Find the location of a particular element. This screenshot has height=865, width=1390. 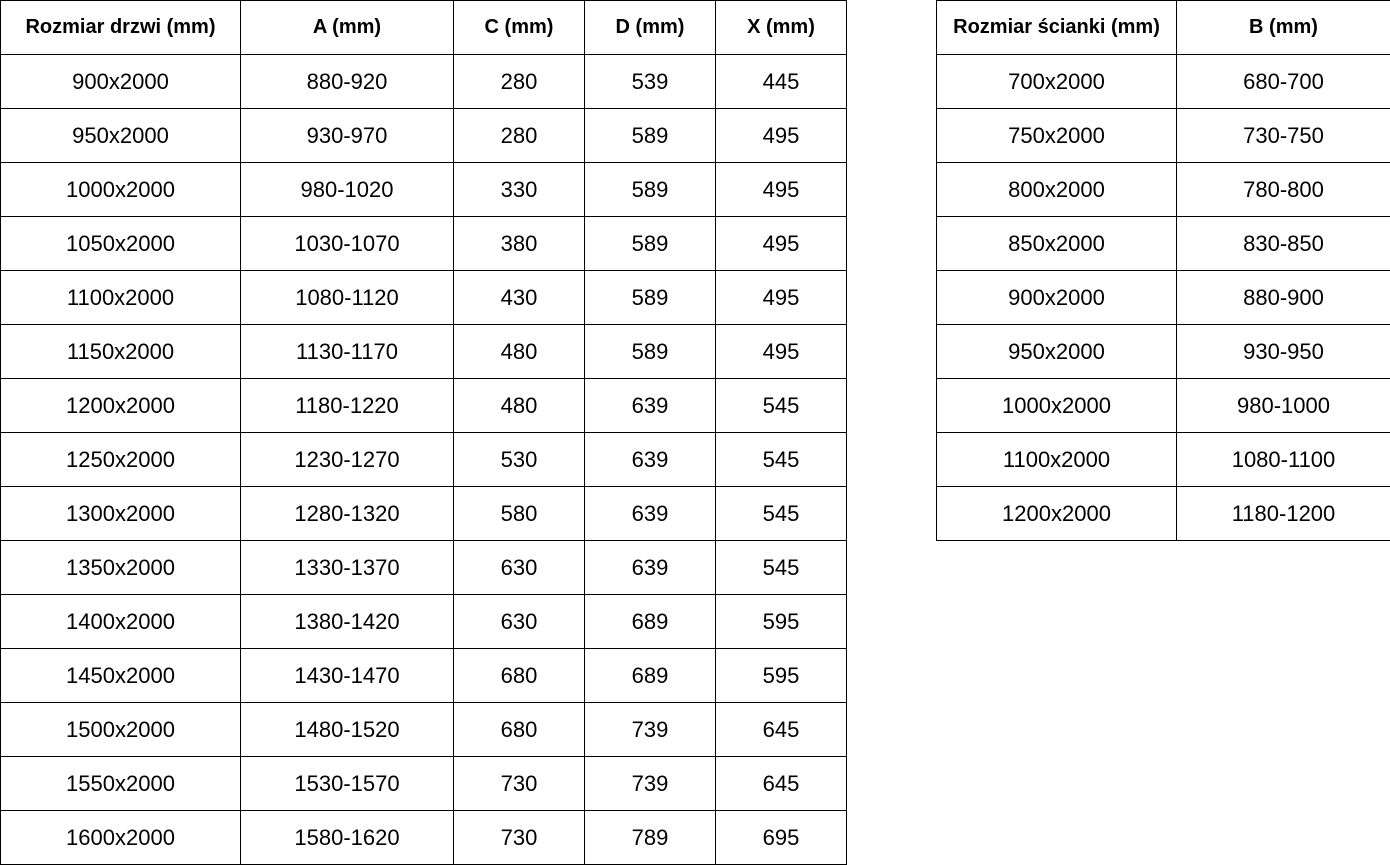

table-row: 1200x2000 1180-1200 is located at coordinates (1163, 513).